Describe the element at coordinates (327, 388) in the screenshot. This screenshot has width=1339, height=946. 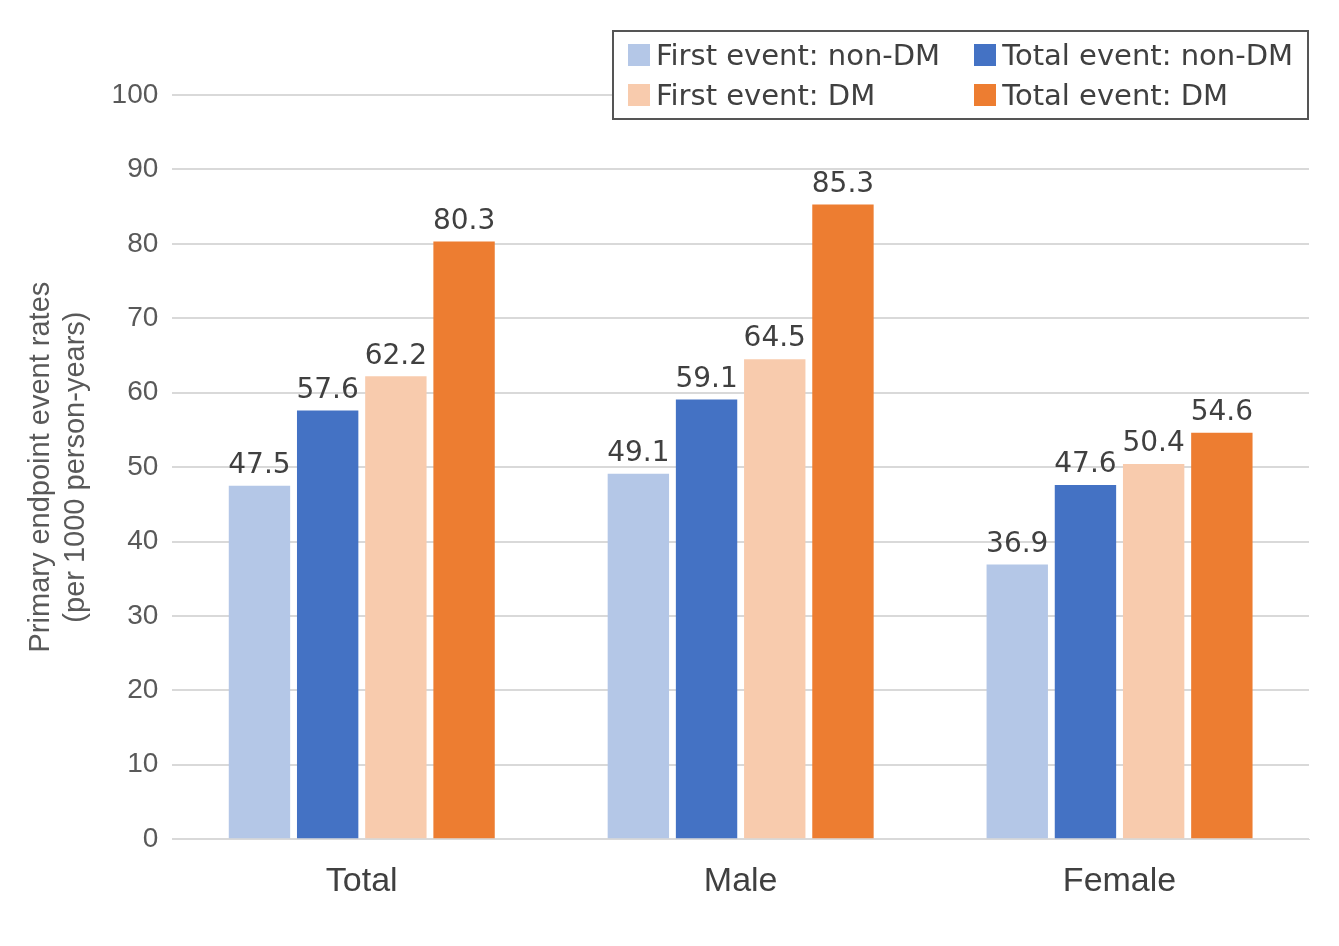
I see `data-label: 57.6` at that location.